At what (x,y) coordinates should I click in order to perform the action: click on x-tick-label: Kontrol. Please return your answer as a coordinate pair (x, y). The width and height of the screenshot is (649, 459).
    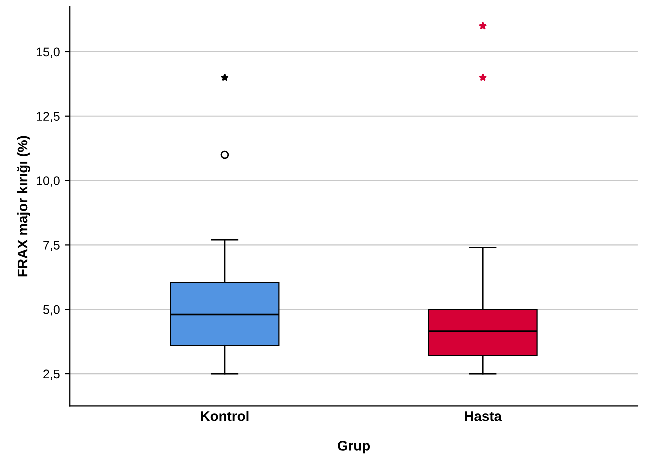
    Looking at the image, I should click on (225, 416).